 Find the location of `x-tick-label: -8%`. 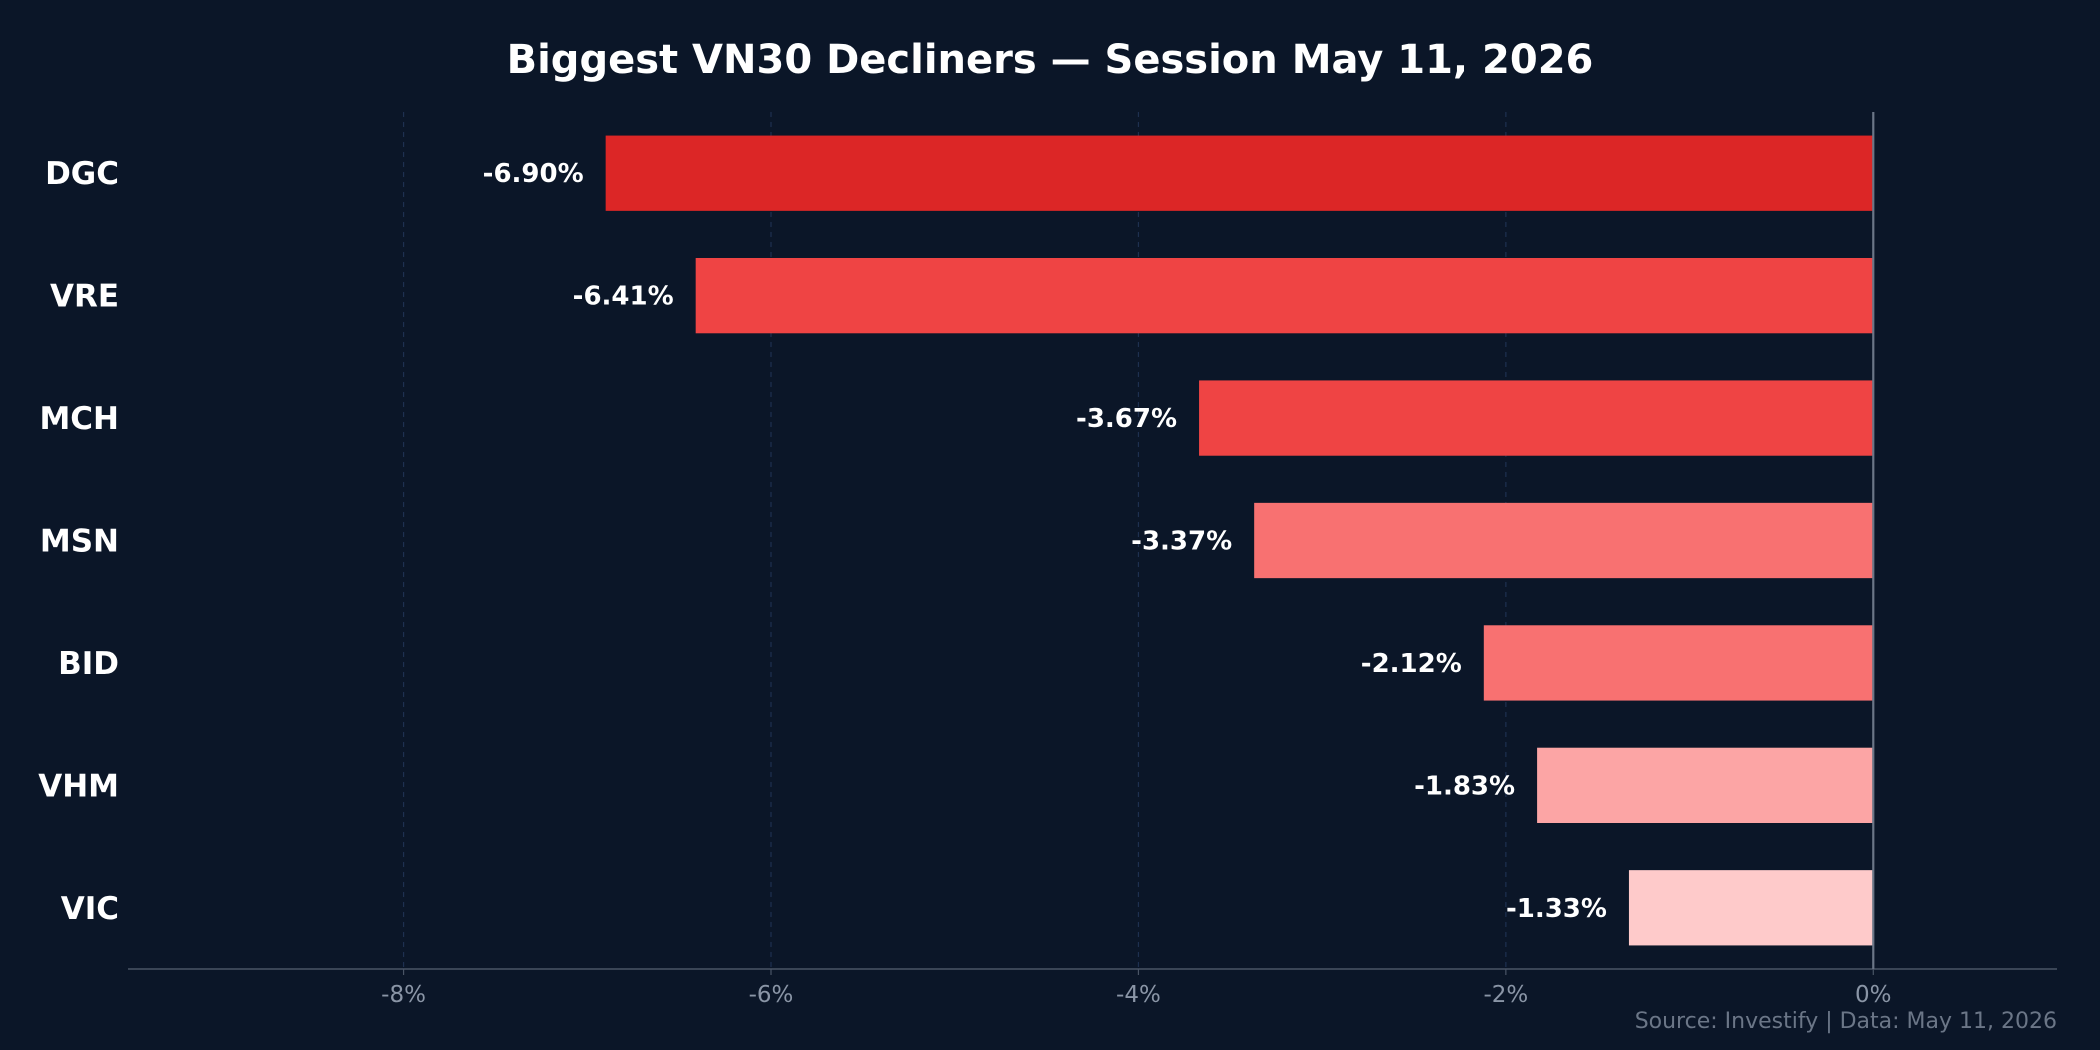

x-tick-label: -8% is located at coordinates (403, 995).